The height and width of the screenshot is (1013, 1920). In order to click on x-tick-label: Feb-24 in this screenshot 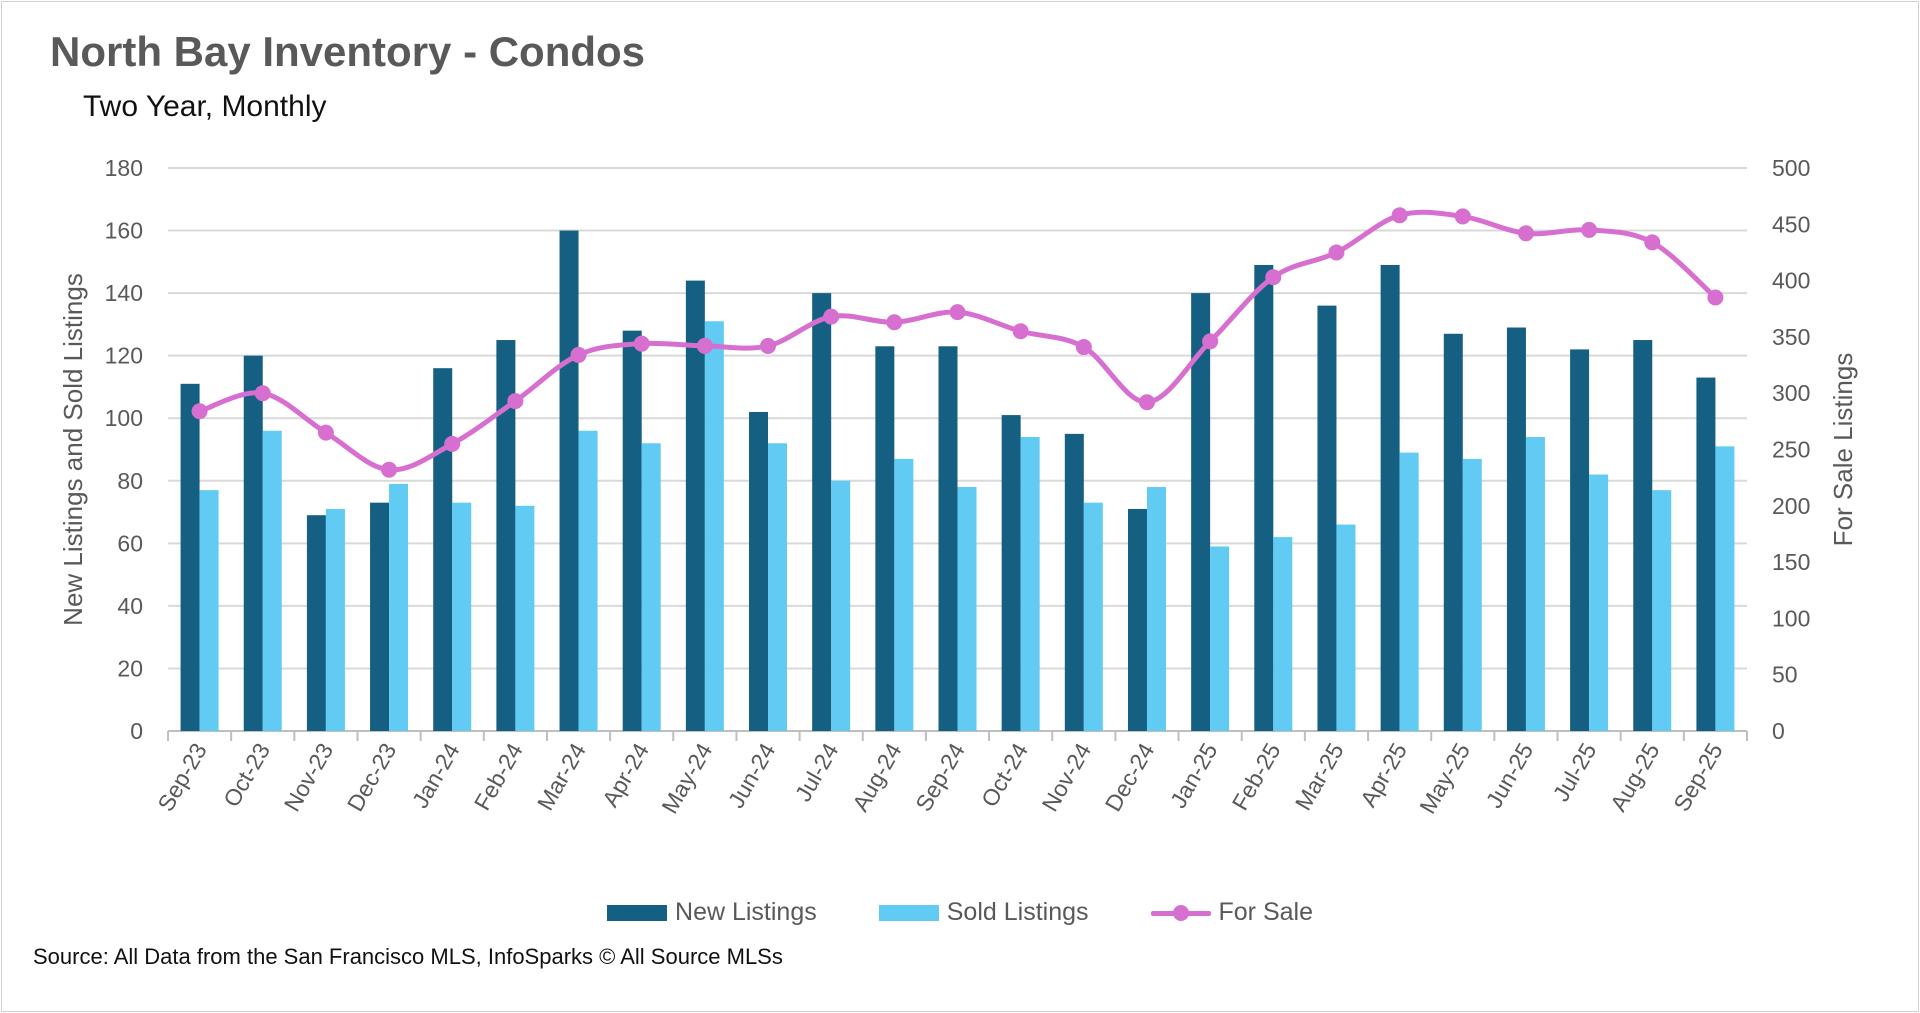, I will do `click(498, 776)`.